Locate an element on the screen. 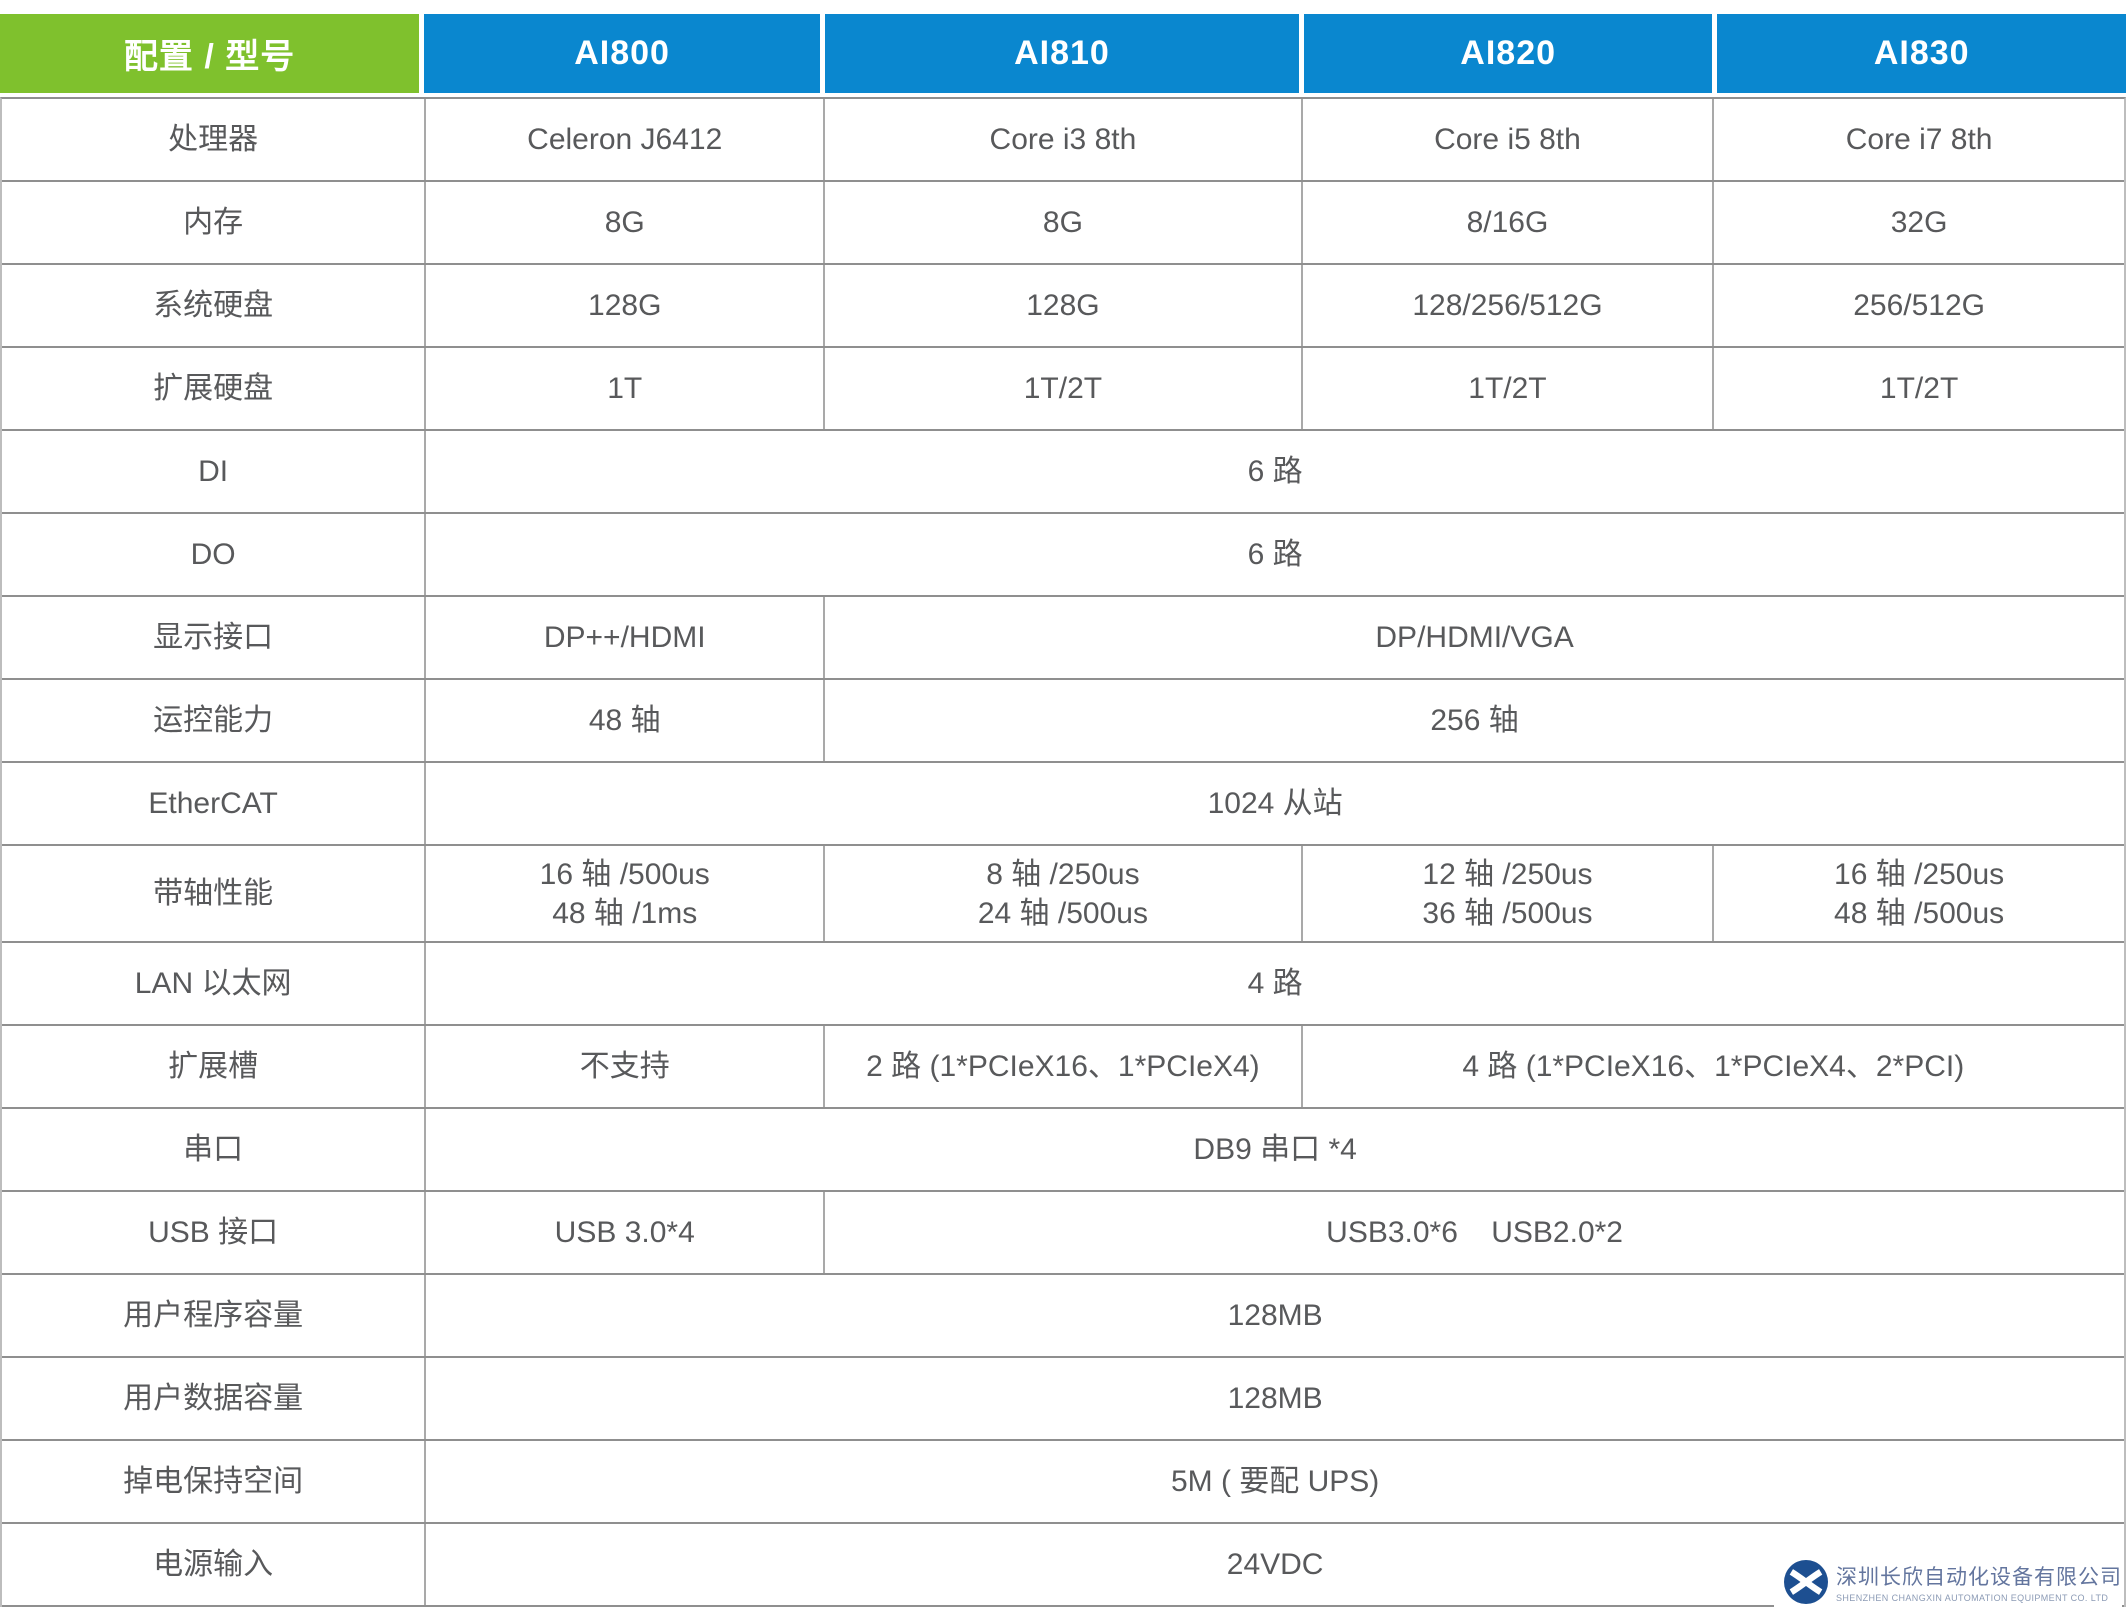 Image resolution: width=2126 pixels, height=1616 pixels. table-row: 运控能力 48 轴 256 轴 is located at coordinates (1063, 721).